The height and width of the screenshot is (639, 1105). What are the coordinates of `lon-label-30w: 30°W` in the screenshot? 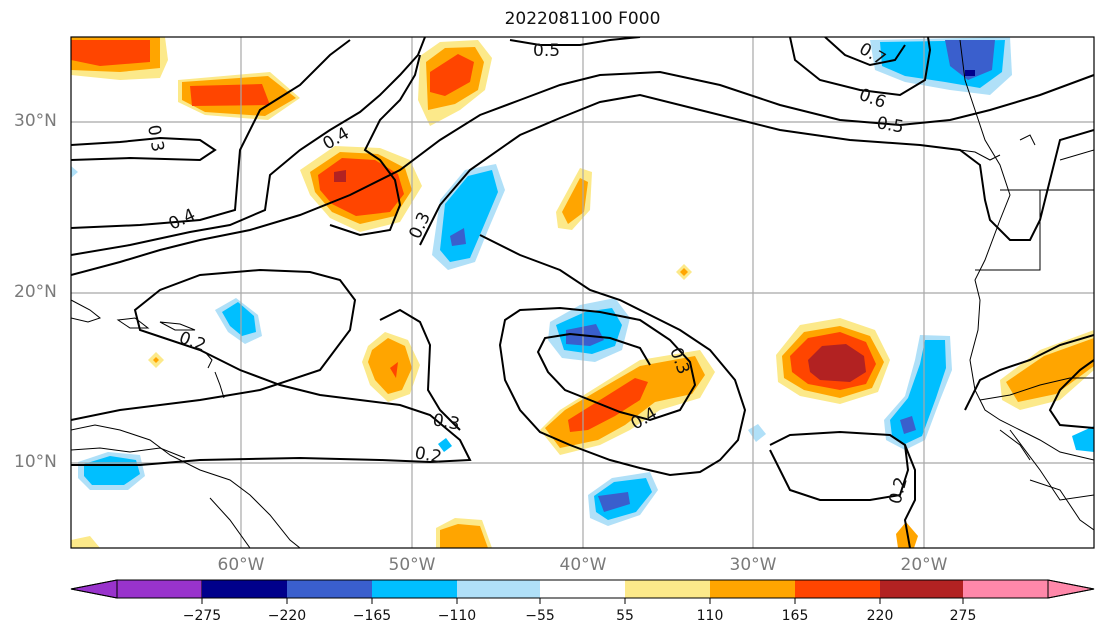 It's located at (753, 565).